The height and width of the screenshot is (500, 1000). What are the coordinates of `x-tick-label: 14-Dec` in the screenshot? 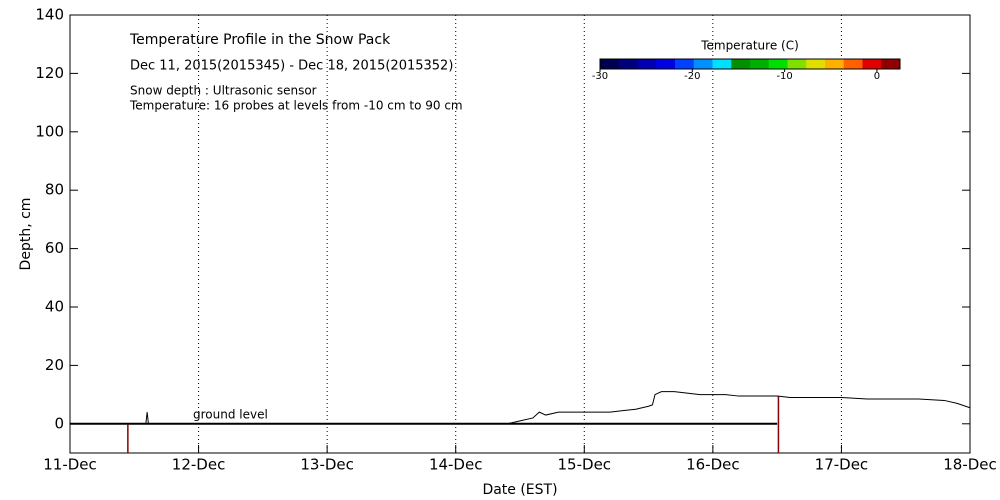 It's located at (456, 465).